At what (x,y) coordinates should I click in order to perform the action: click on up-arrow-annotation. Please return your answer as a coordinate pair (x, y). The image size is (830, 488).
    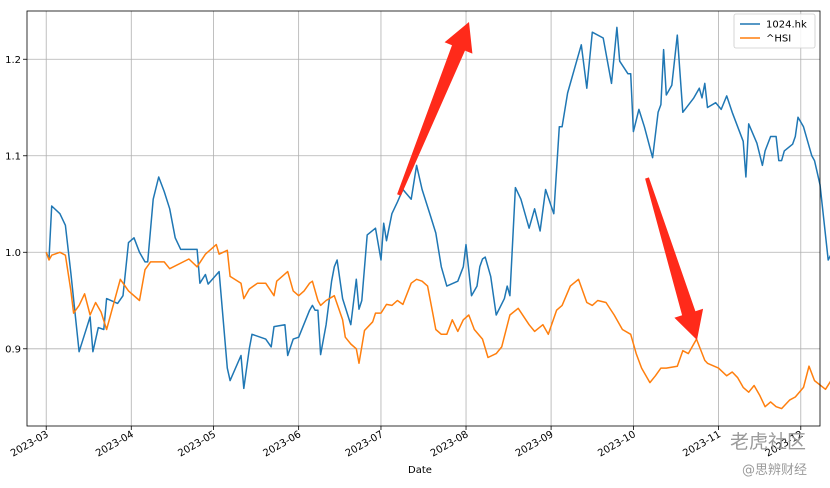
    Looking at the image, I should click on (435, 109).